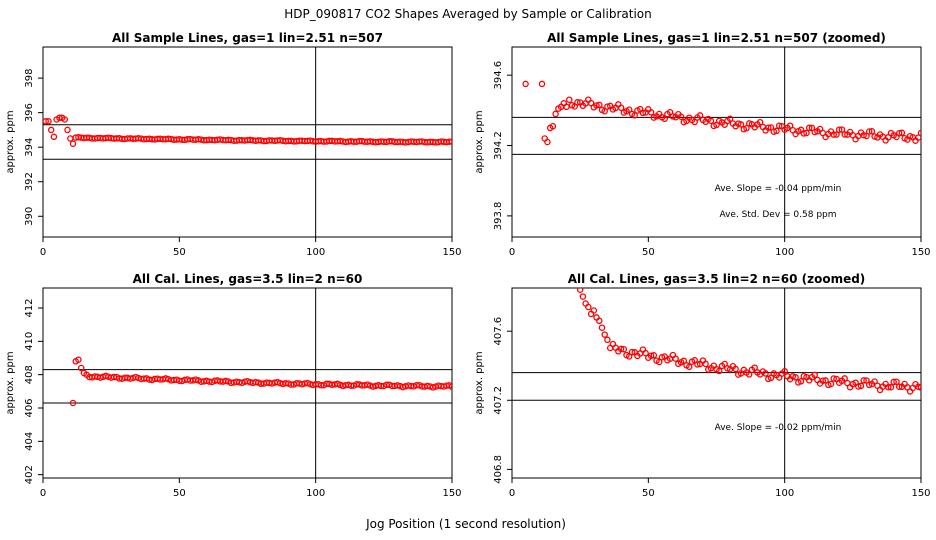  I want to click on y-tick-label: 408, so click(29, 374).